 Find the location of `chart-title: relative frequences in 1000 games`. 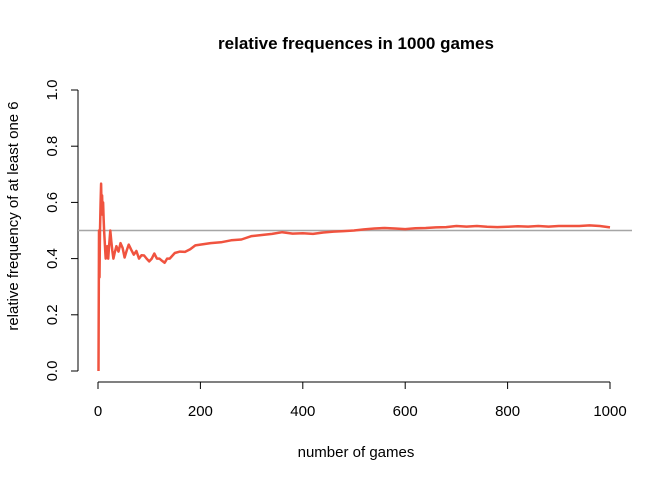

chart-title: relative frequences in 1000 games is located at coordinates (356, 43).